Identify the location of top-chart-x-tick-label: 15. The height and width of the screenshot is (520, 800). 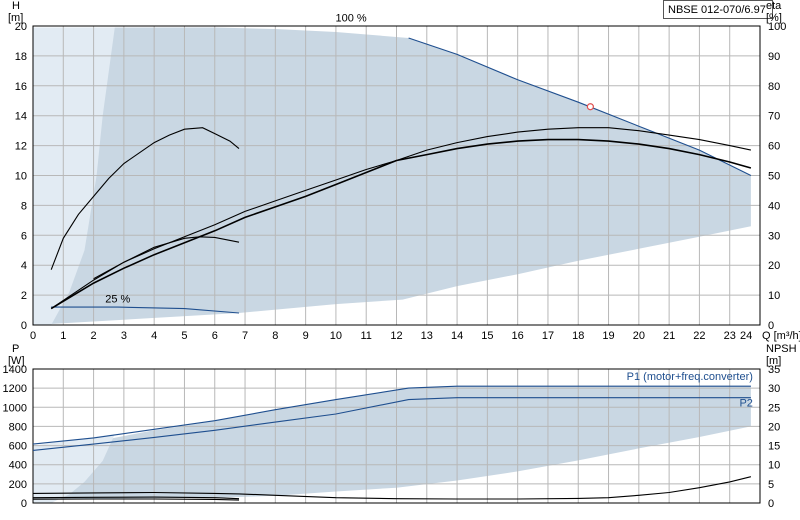
(487, 336).